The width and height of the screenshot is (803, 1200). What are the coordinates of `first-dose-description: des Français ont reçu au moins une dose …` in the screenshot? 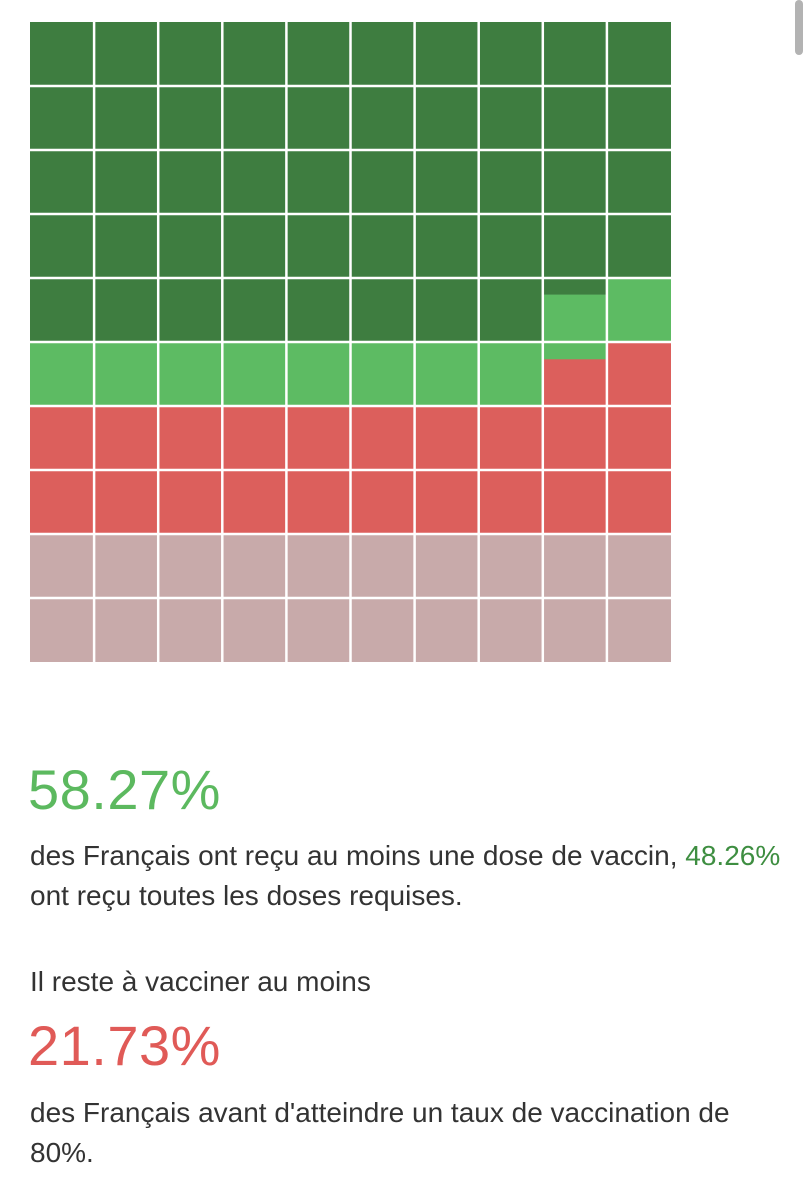 It's located at (410, 876).